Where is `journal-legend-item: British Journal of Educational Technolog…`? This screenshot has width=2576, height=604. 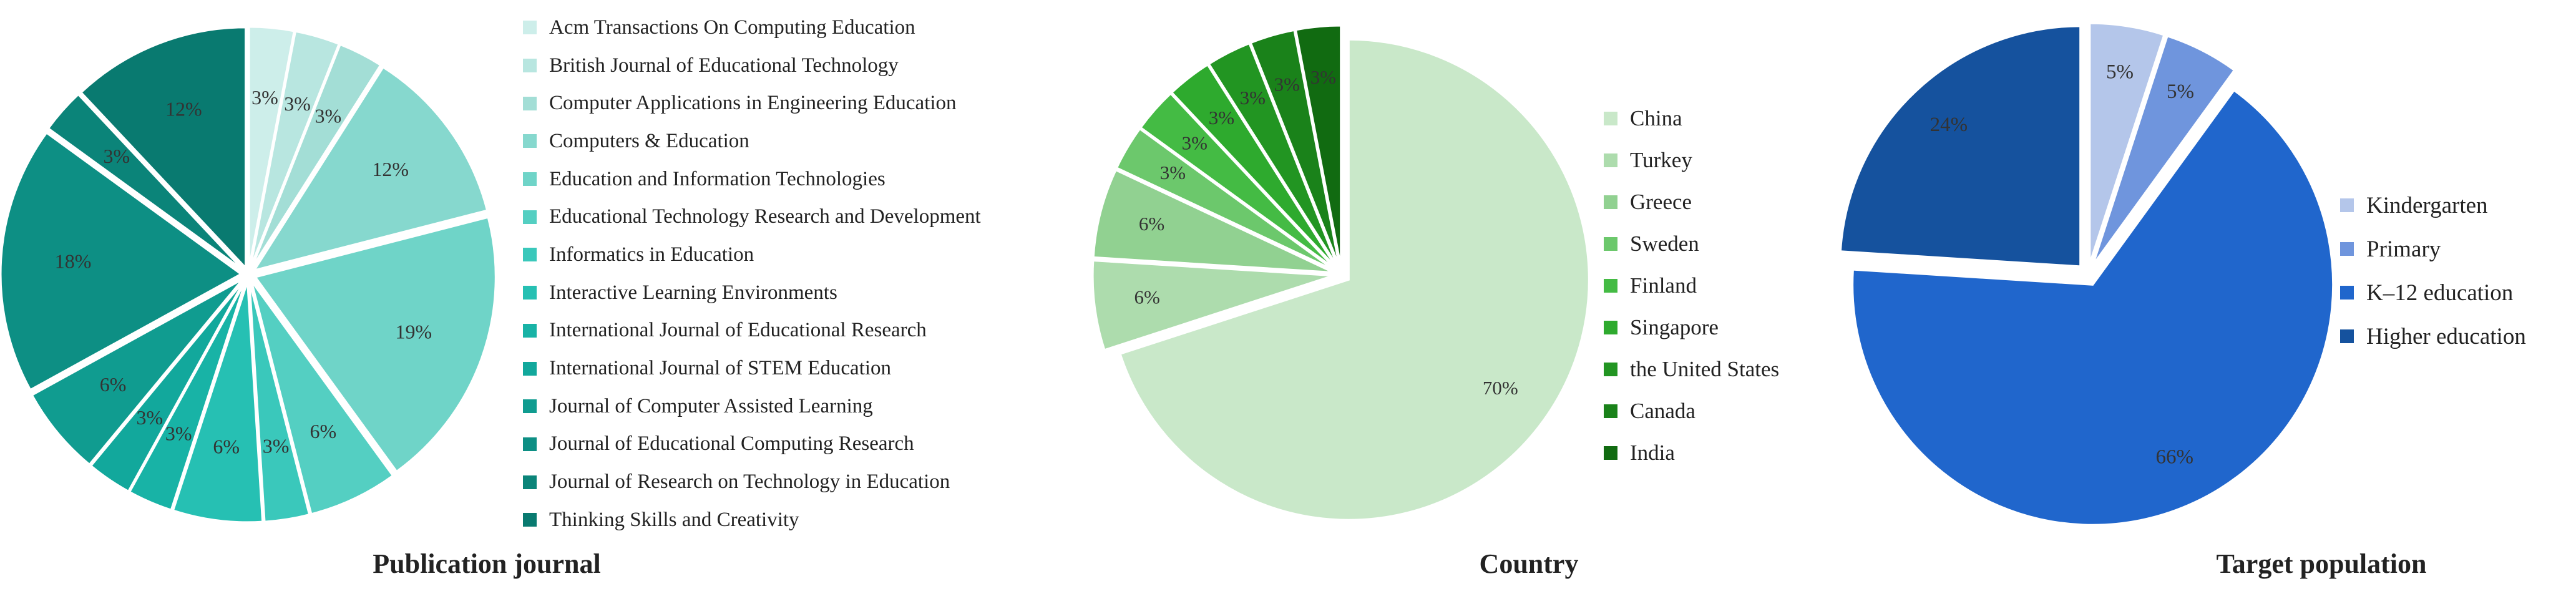 journal-legend-item: British Journal of Educational Technolog… is located at coordinates (752, 66).